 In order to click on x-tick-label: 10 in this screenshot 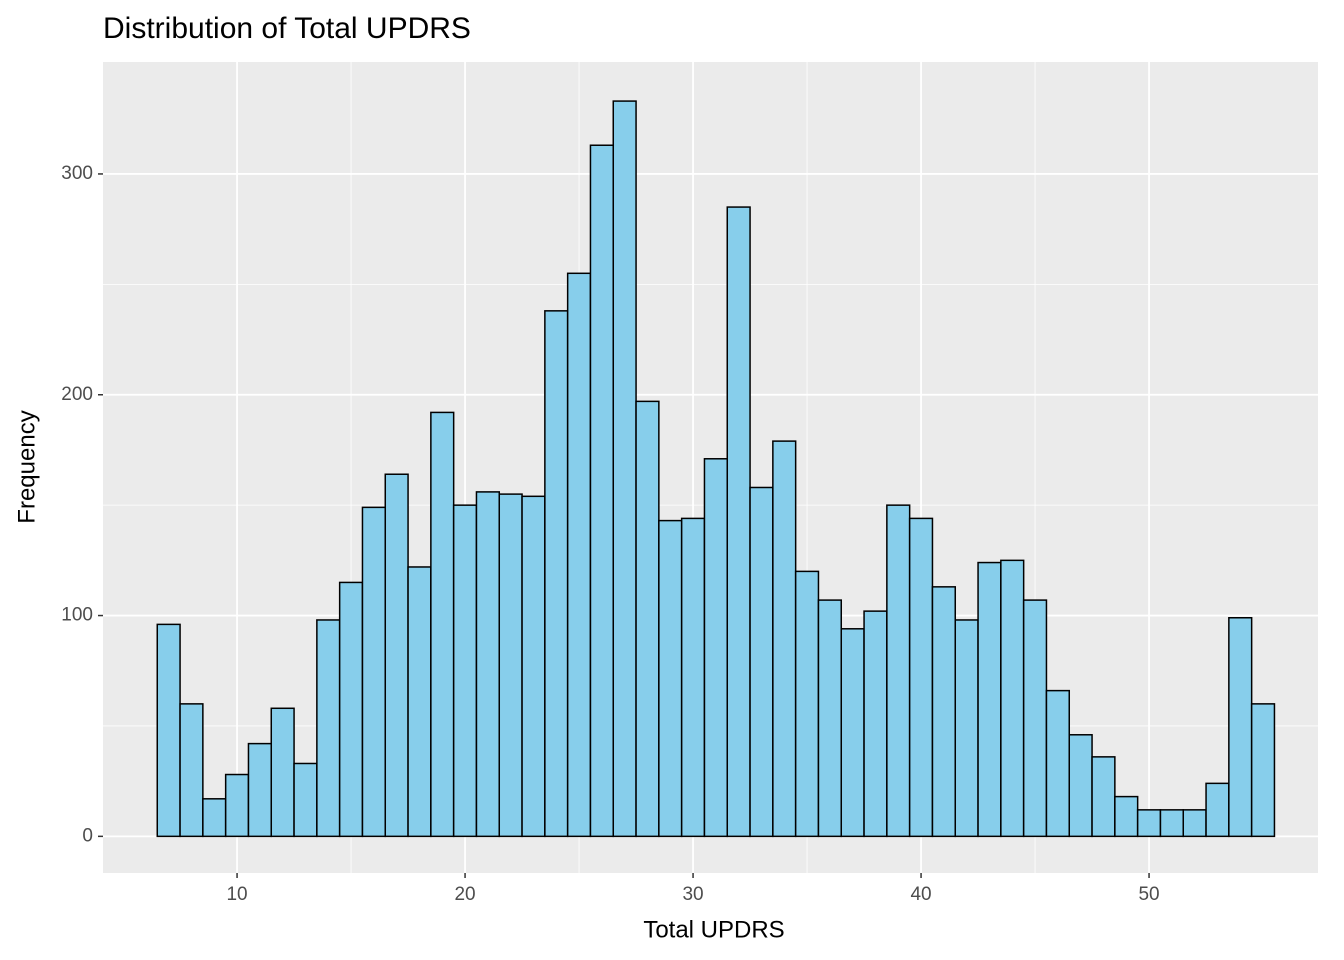, I will do `click(236, 894)`.